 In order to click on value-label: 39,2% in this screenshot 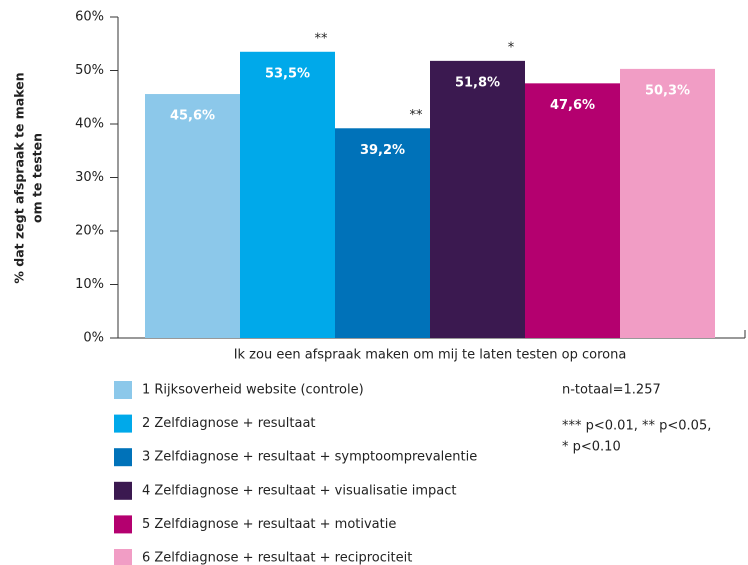, I will do `click(382, 150)`.